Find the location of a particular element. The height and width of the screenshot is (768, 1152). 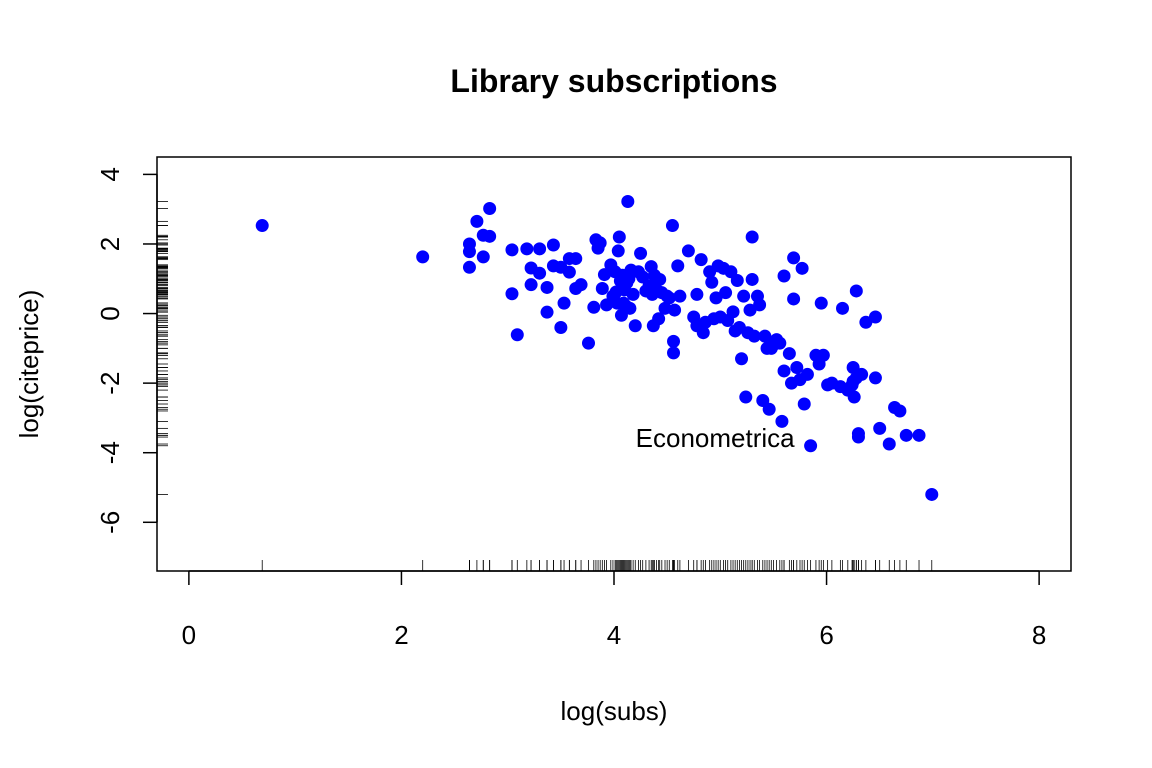

y-tick-label: 4 is located at coordinates (110, 174).